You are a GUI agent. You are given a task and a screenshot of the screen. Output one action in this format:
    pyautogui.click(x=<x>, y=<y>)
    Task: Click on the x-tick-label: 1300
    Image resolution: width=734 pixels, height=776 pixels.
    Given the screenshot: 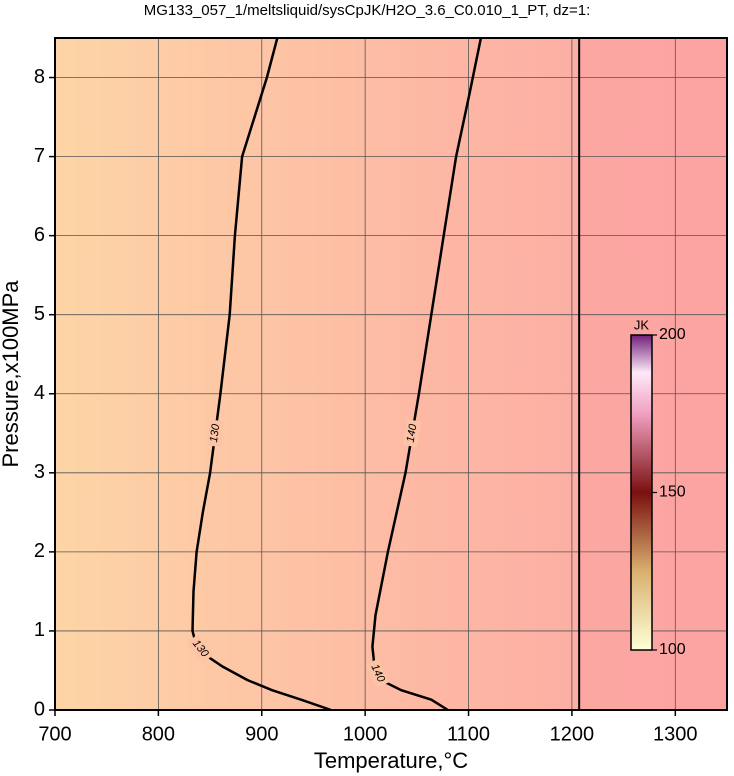 What is the action you would take?
    pyautogui.click(x=675, y=734)
    